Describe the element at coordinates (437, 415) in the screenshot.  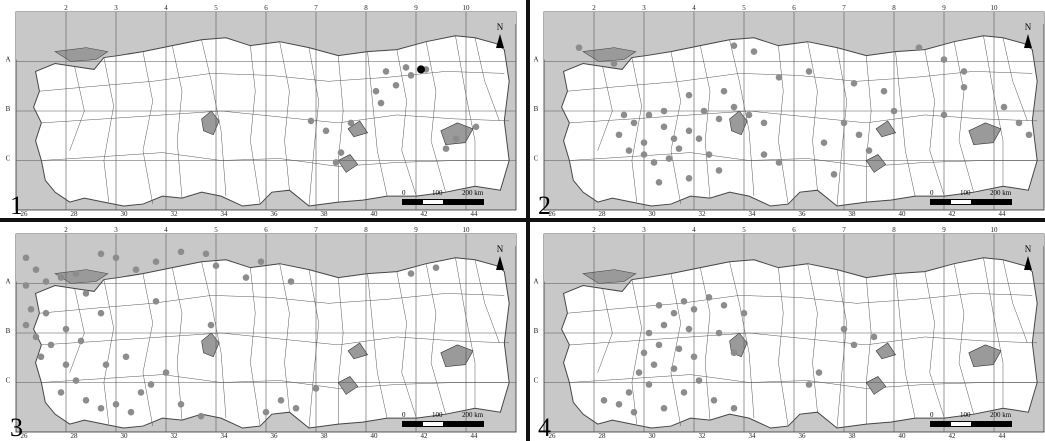
I see `scale-label: 100` at that location.